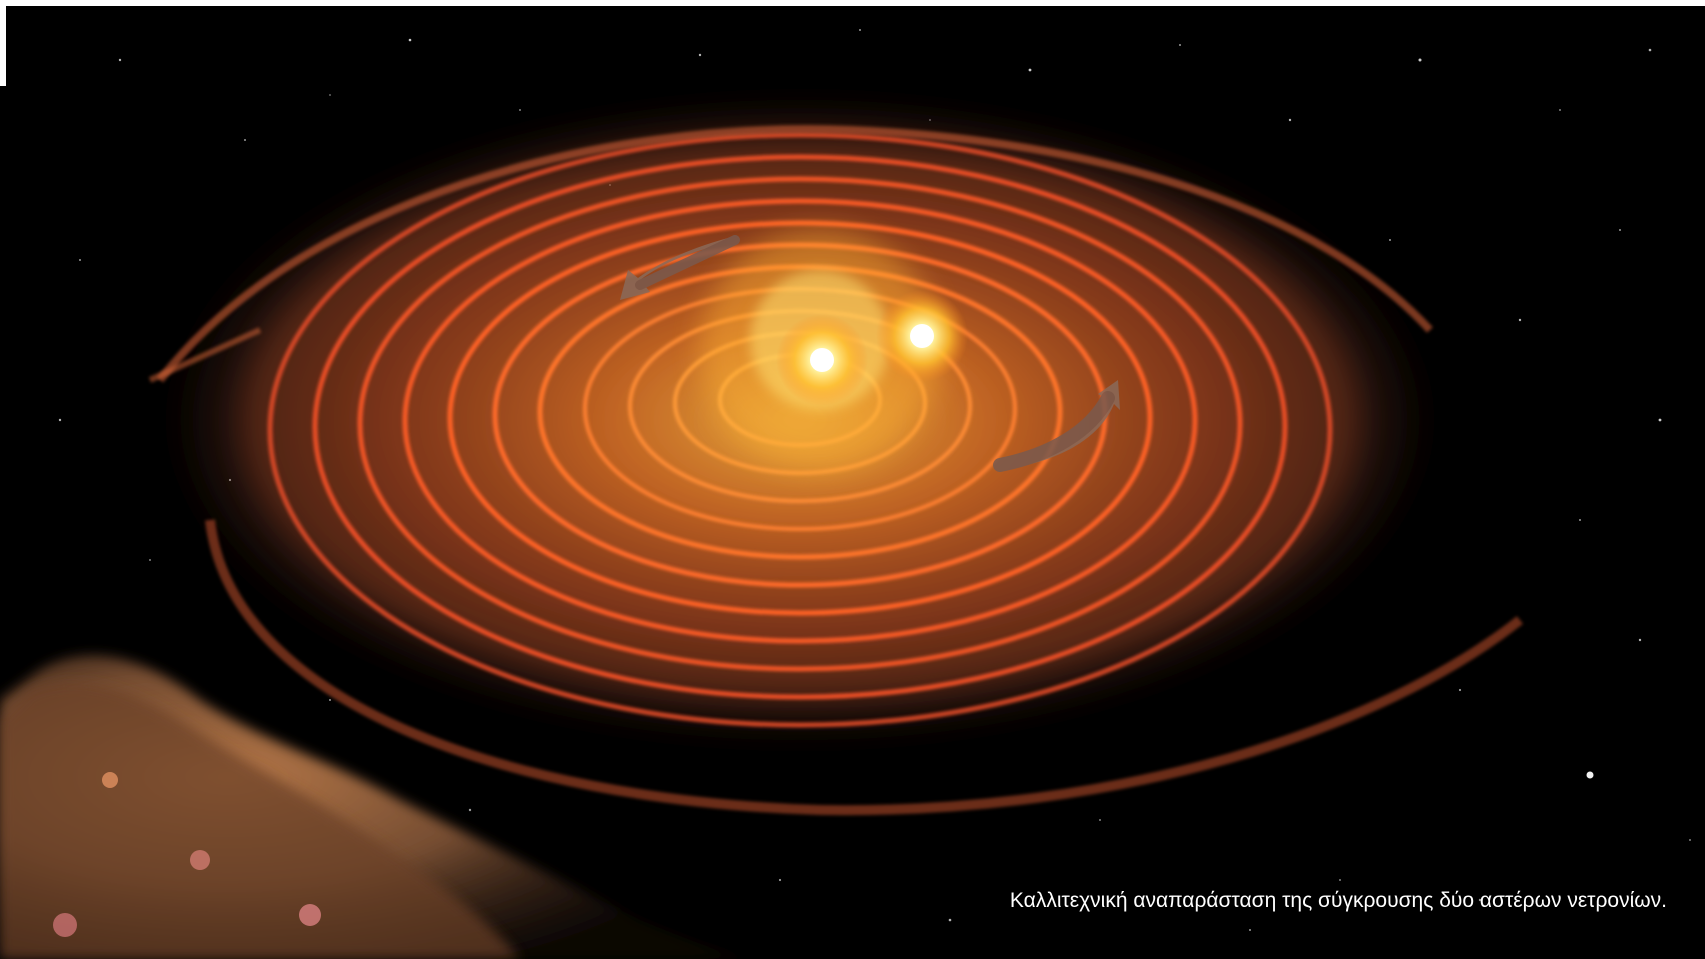 The image size is (1705, 959). I want to click on rotation-arrow-icon, so click(870, 353).